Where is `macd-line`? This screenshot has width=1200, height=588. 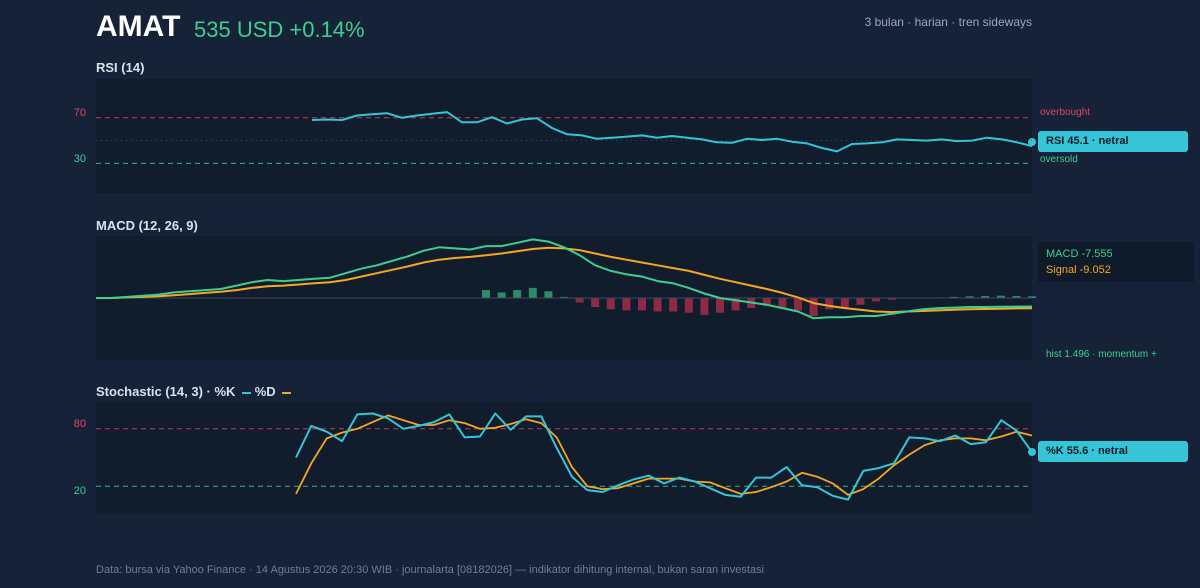 macd-line is located at coordinates (564, 279).